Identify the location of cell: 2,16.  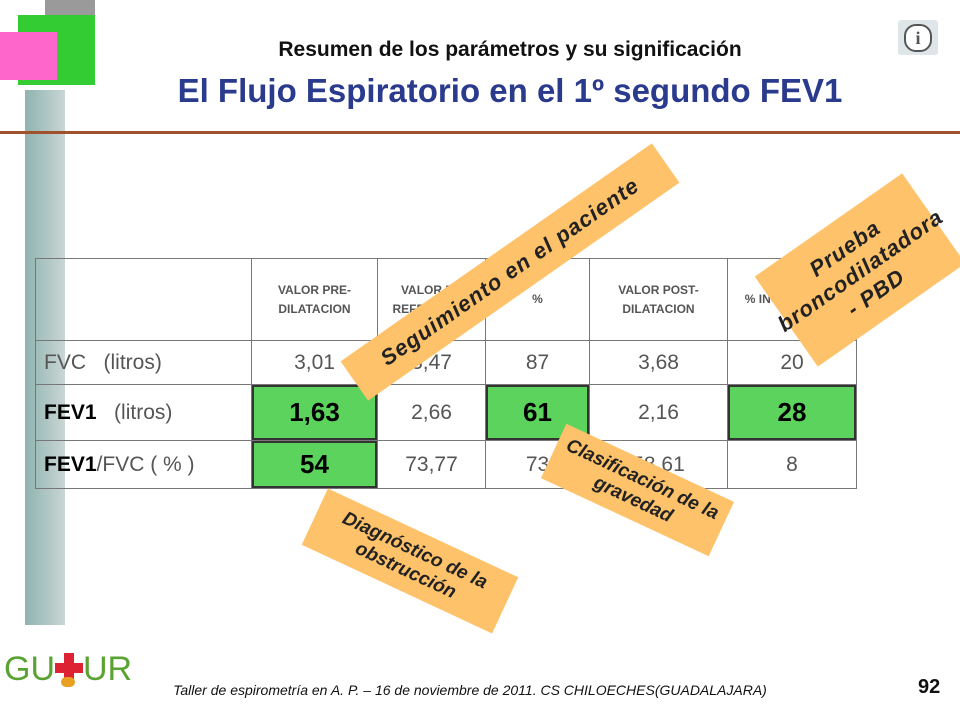
(658, 412).